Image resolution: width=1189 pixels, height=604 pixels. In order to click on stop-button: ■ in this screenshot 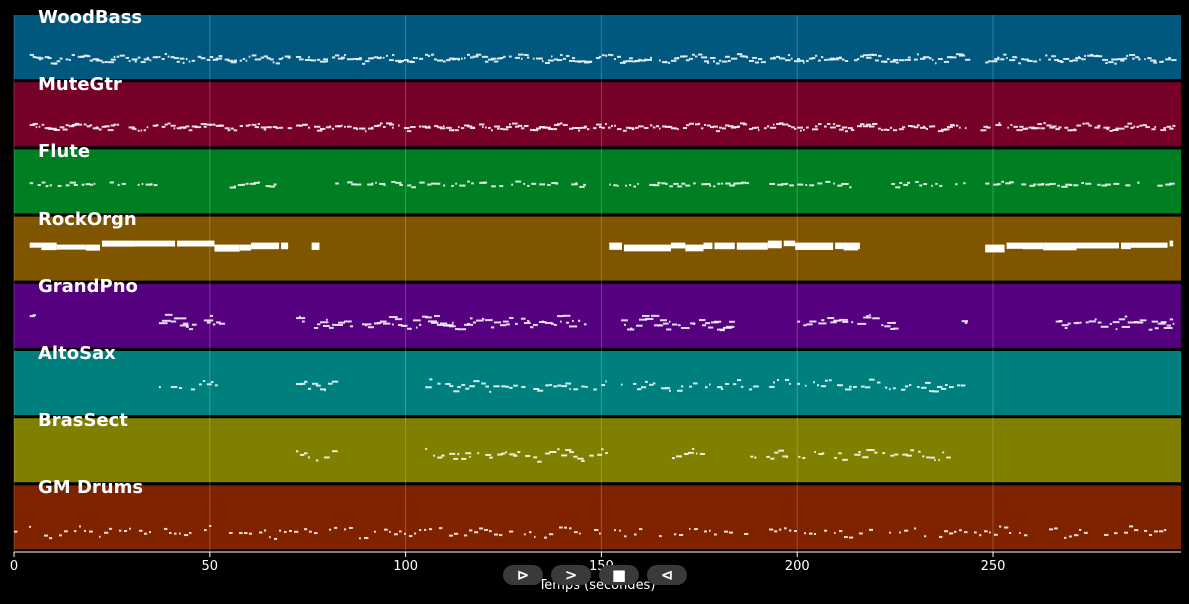, I will do `click(619, 575)`.